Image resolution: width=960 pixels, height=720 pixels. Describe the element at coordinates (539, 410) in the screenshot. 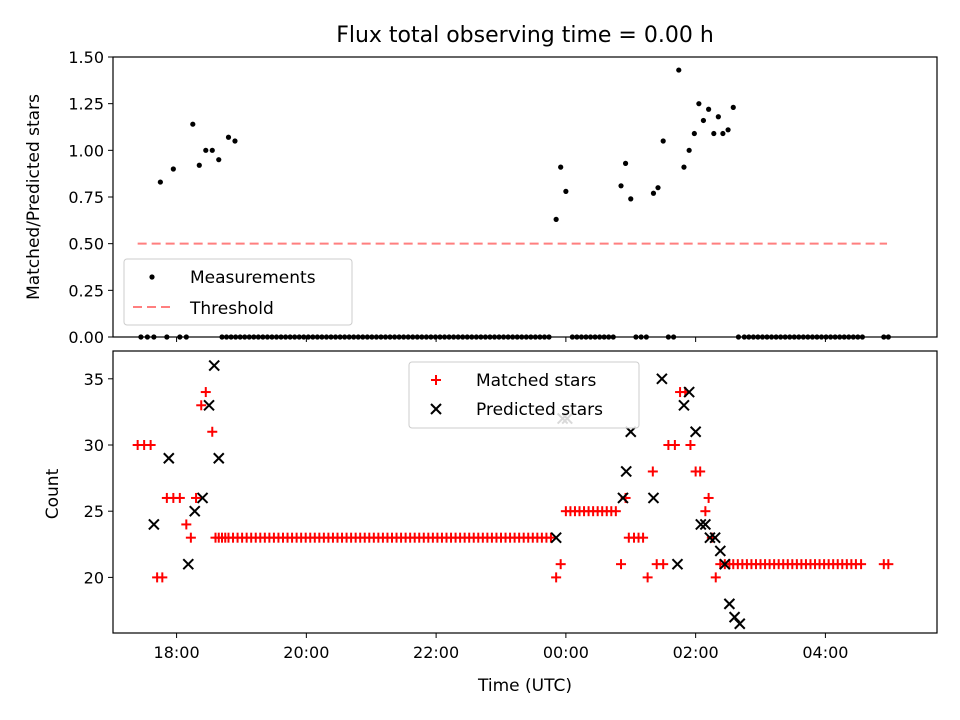

I see `legend-predicted: Predicted stars` at that location.